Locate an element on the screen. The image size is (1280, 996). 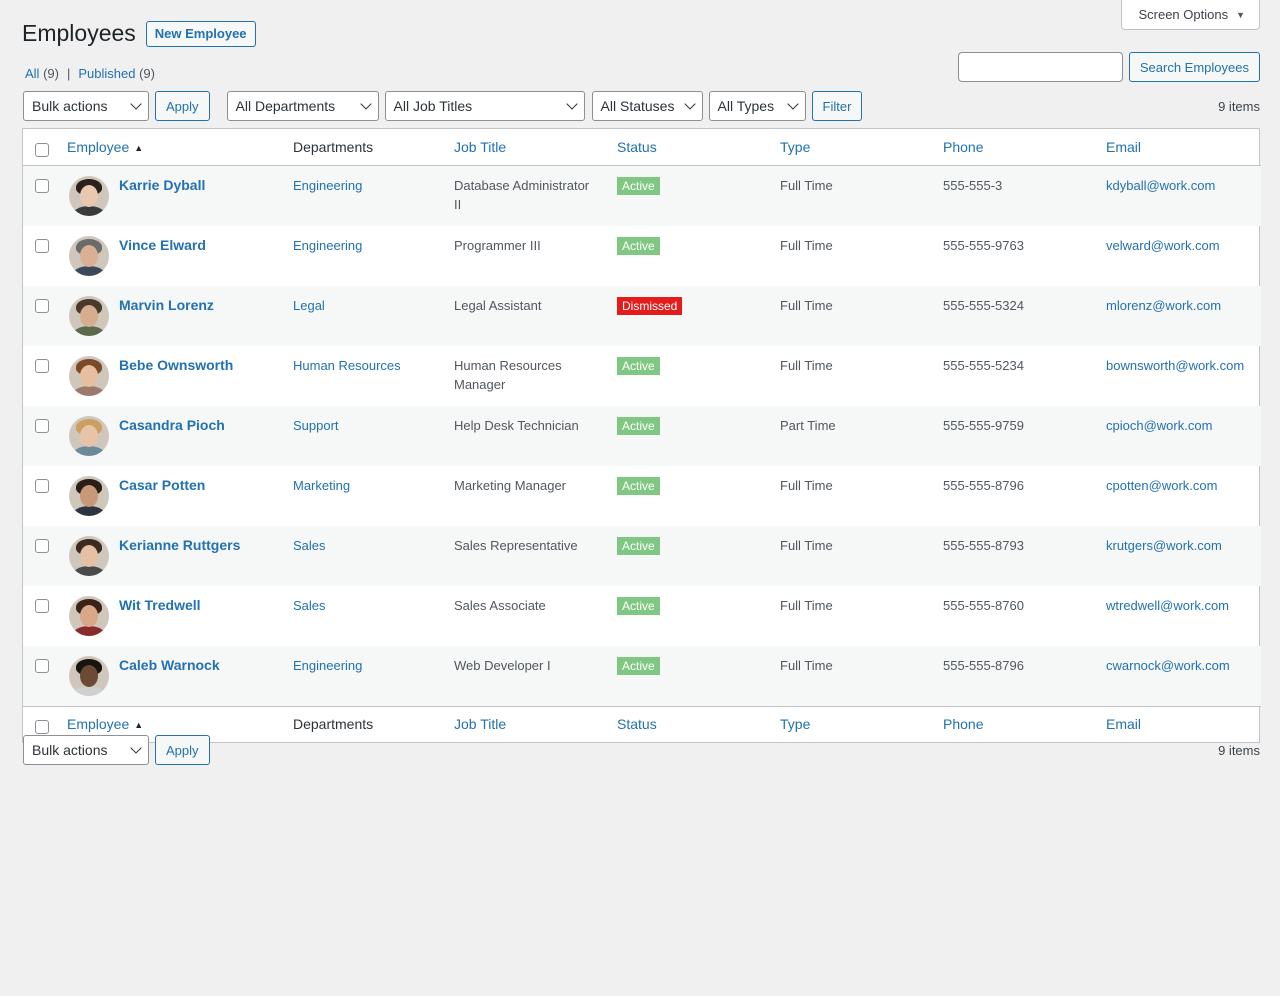
employee-name-link: Marvin Lorenz is located at coordinates (166, 304).